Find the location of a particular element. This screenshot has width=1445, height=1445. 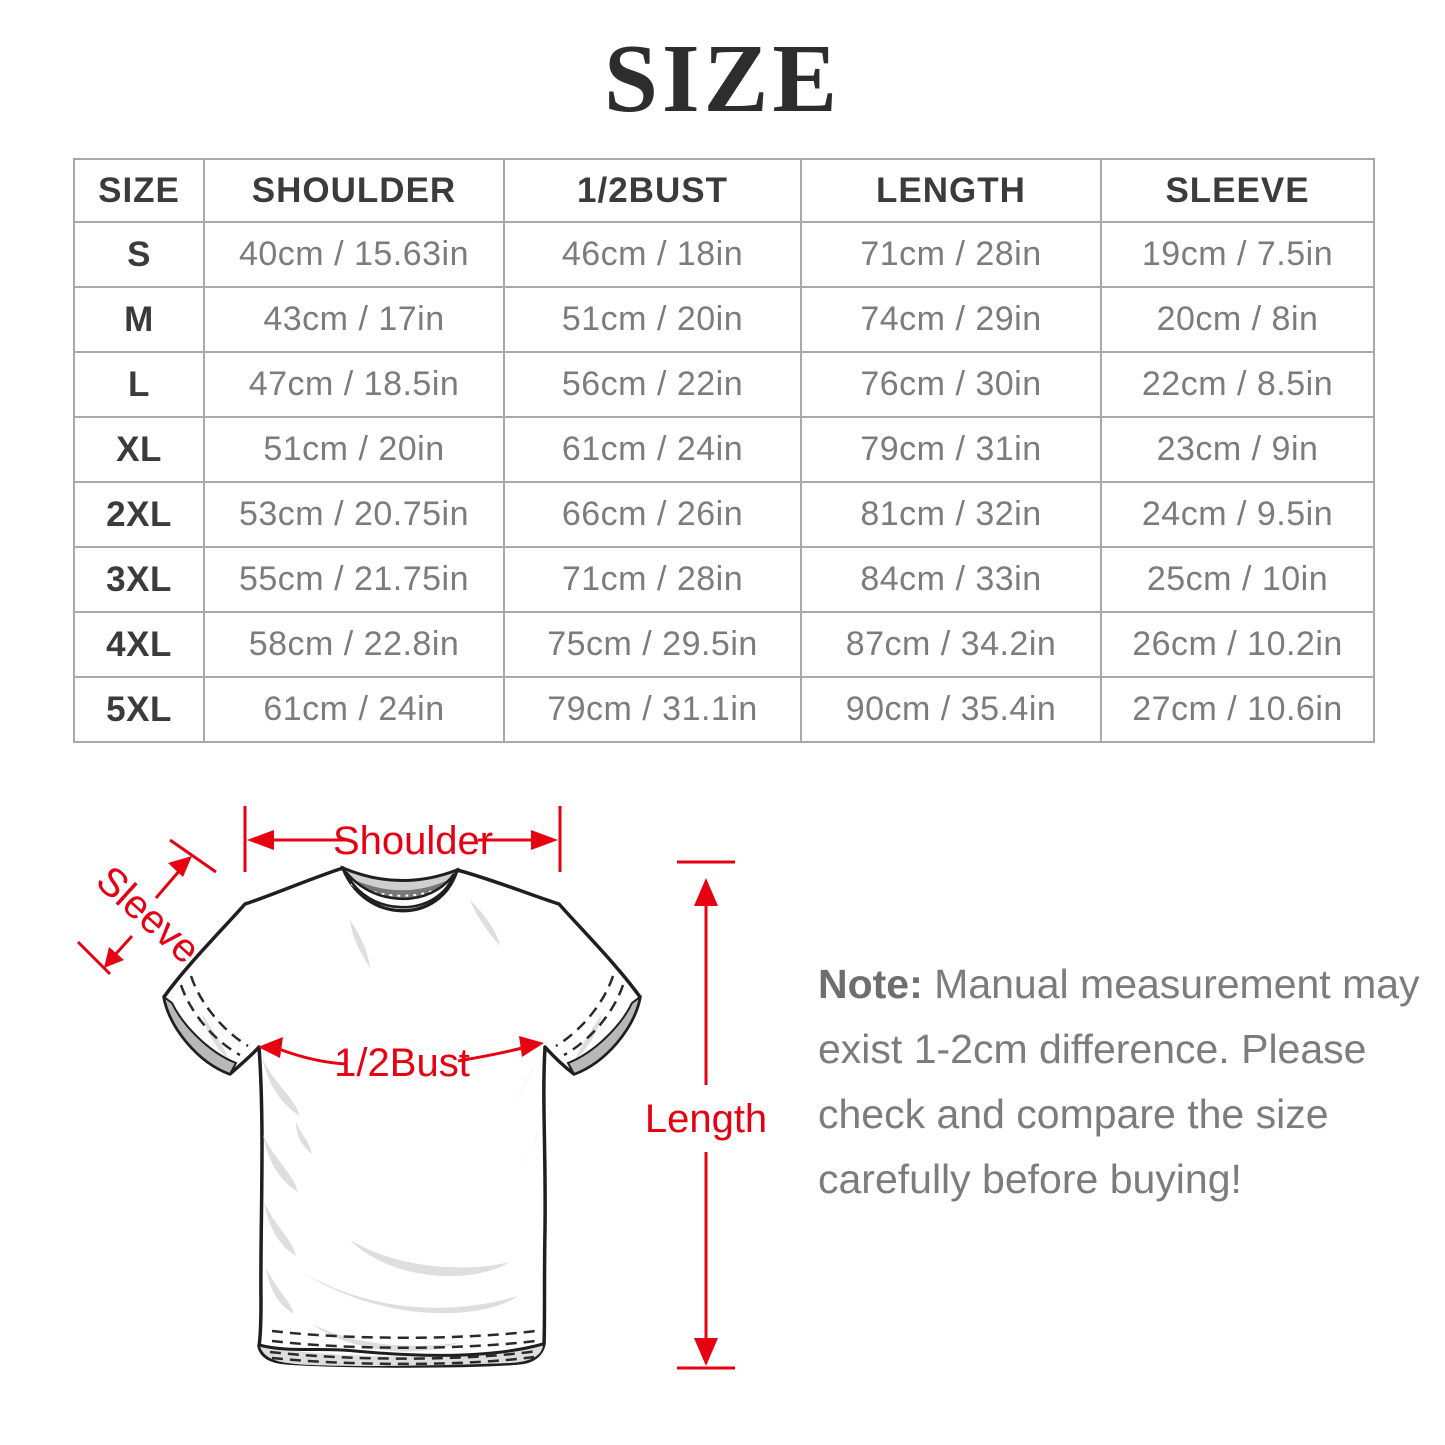

cell-shoulder: 55cm / 21.75in is located at coordinates (354, 579).